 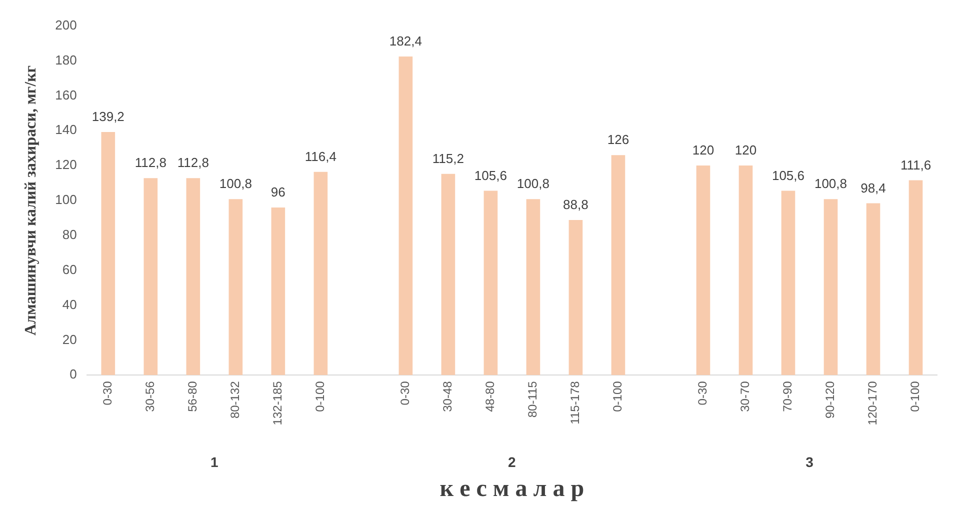 I want to click on text: 1, so click(x=214, y=462).